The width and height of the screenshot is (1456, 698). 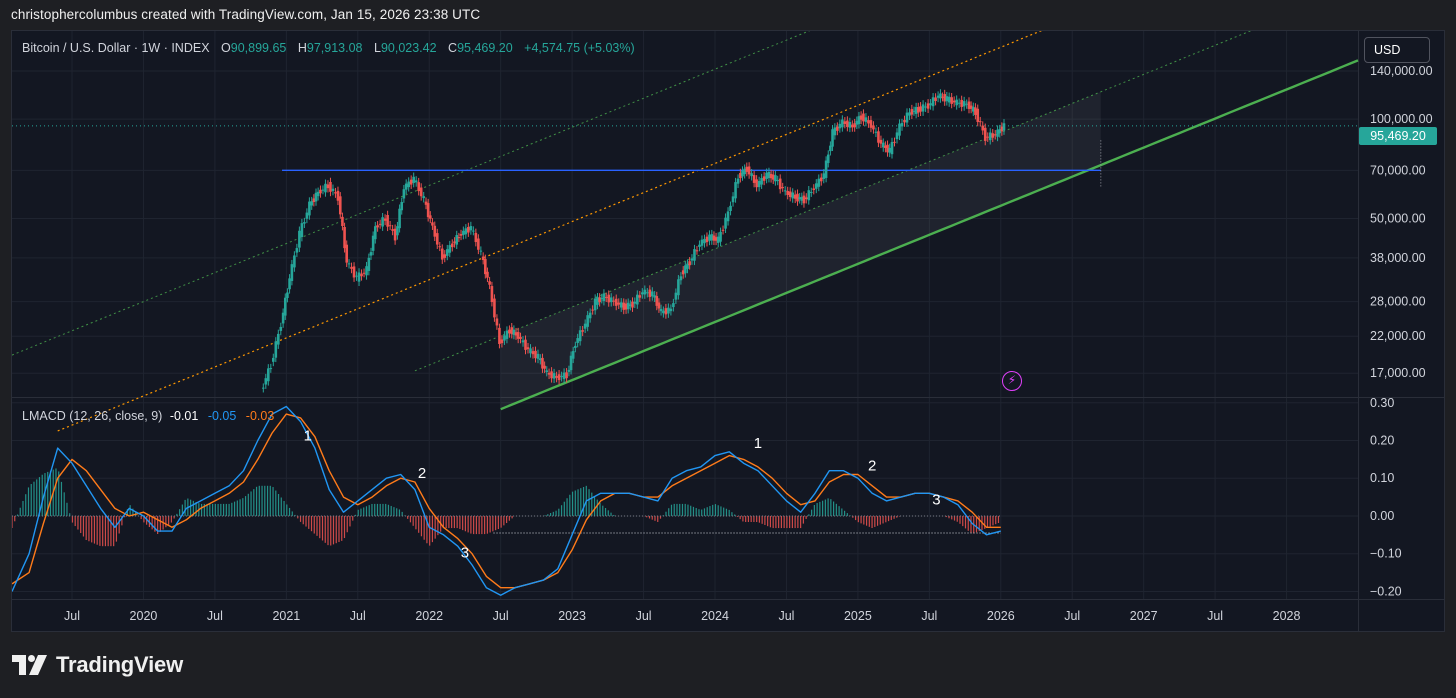 I want to click on price-tick-label: 22,000.00, so click(x=1398, y=336).